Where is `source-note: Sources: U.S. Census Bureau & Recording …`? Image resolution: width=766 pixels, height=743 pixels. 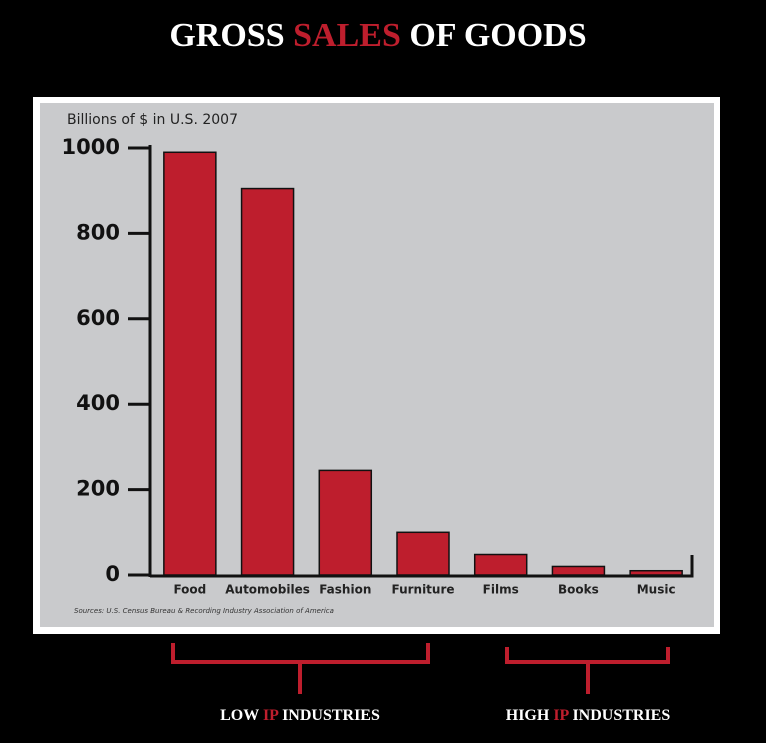 source-note: Sources: U.S. Census Bureau & Recording … is located at coordinates (204, 611).